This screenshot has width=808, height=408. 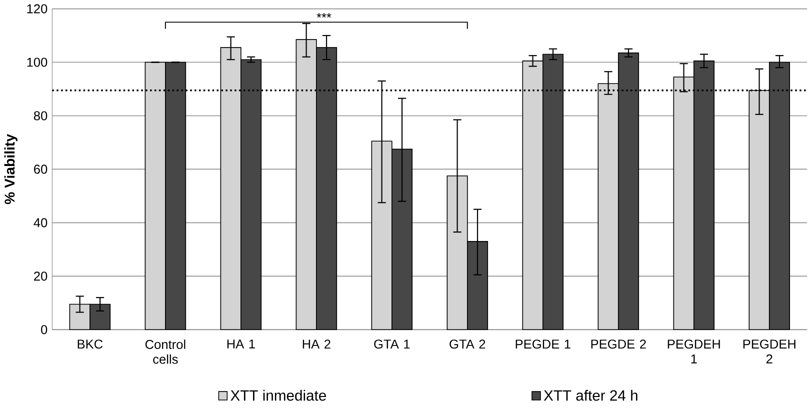 I want to click on x-tick-label: PEGDE 1, so click(x=543, y=344).